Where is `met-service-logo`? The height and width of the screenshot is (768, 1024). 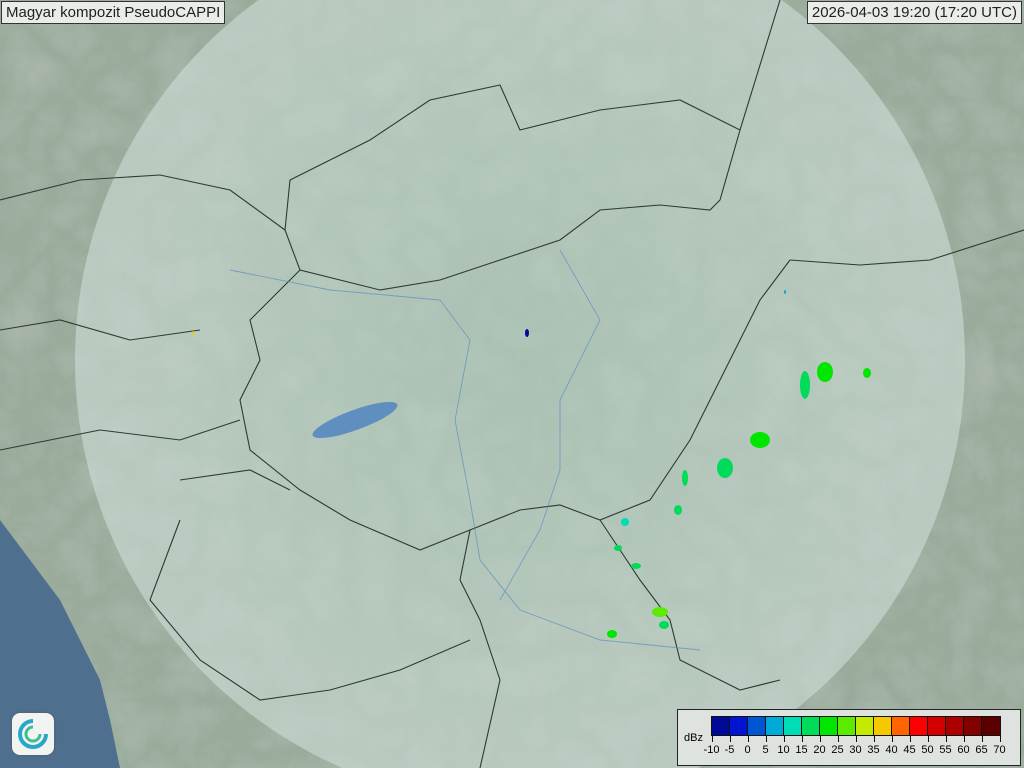 met-service-logo is located at coordinates (33, 734).